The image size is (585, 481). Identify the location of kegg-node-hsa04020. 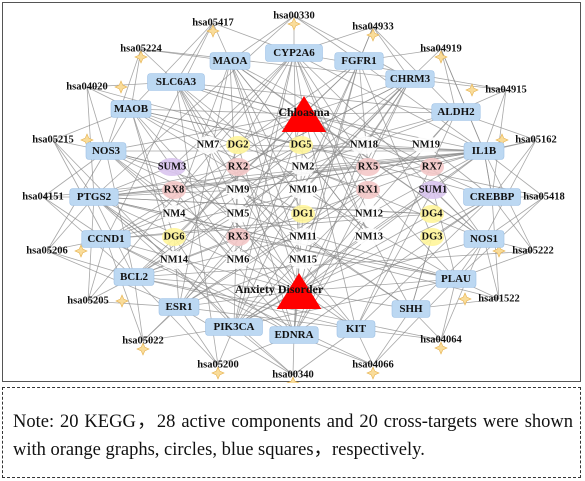
(121, 87).